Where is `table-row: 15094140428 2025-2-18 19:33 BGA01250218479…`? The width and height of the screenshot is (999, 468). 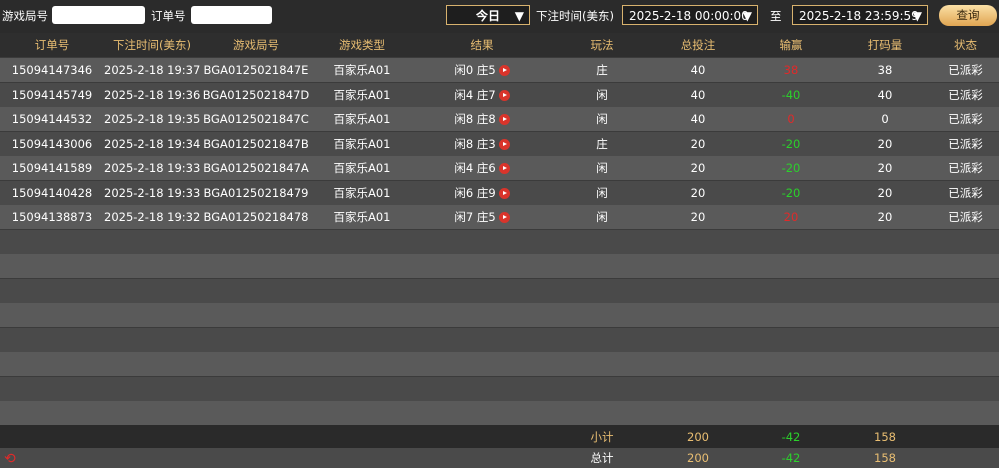 table-row: 15094140428 2025-2-18 19:33 BGA01250218479… is located at coordinates (499, 192).